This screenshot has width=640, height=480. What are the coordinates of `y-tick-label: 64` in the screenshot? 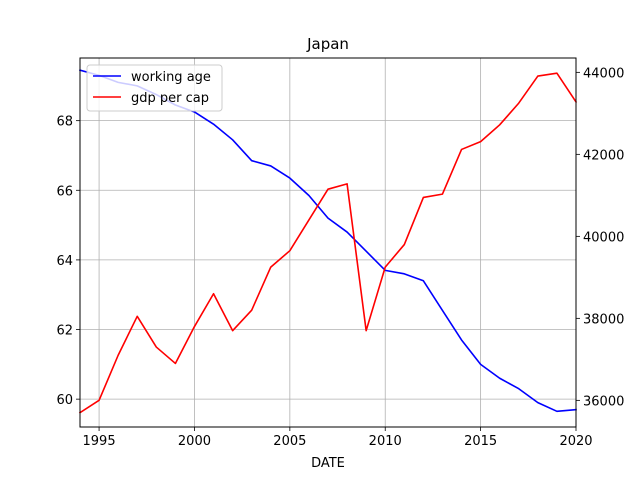 It's located at (64, 261).